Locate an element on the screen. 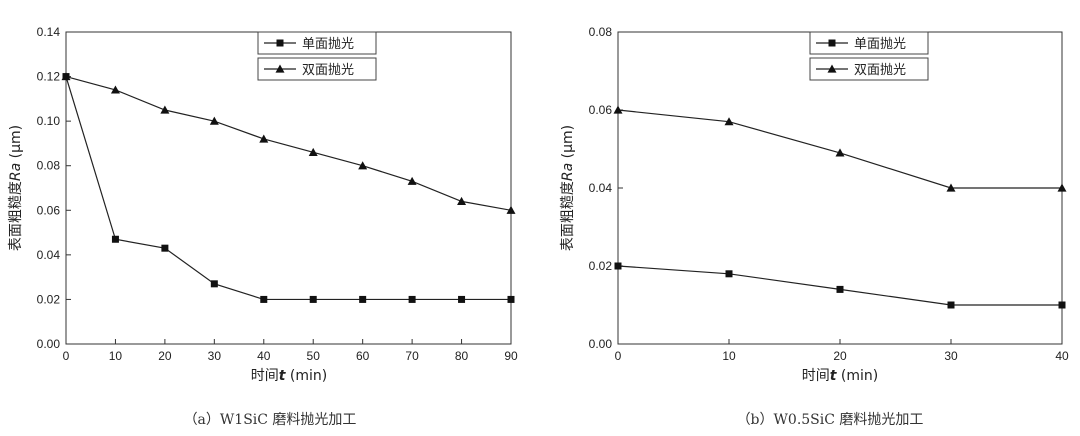 Image resolution: width=1080 pixels, height=436 pixels. x-tick-label: 90 is located at coordinates (511, 356).